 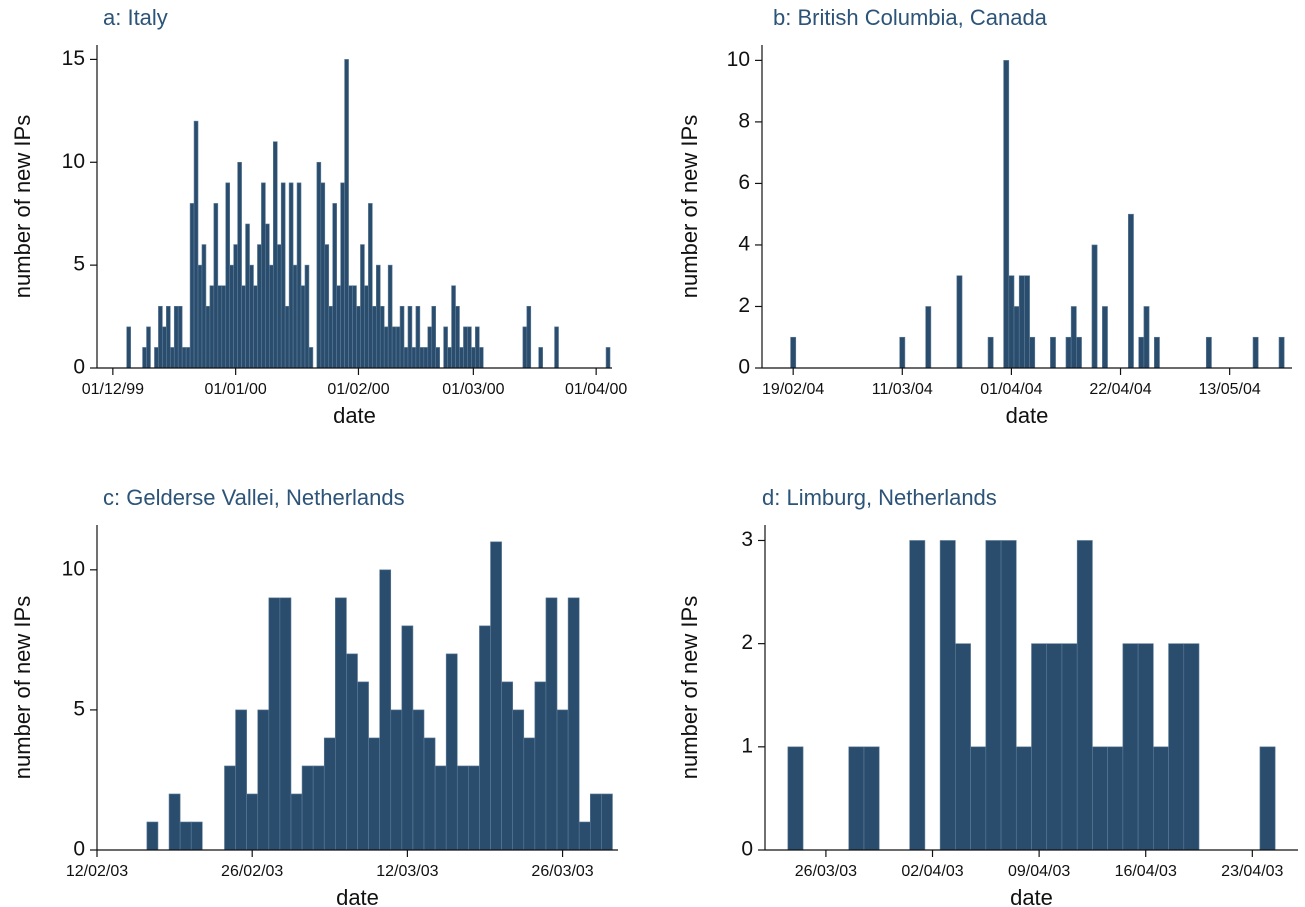 I want to click on panel-title: a: Italy, so click(x=135, y=17).